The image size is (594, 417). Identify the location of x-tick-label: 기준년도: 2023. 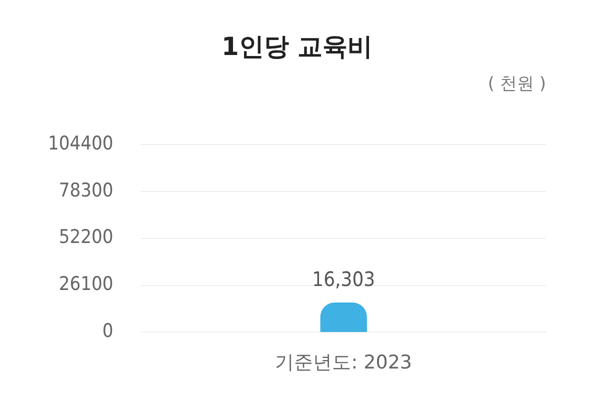
(343, 363).